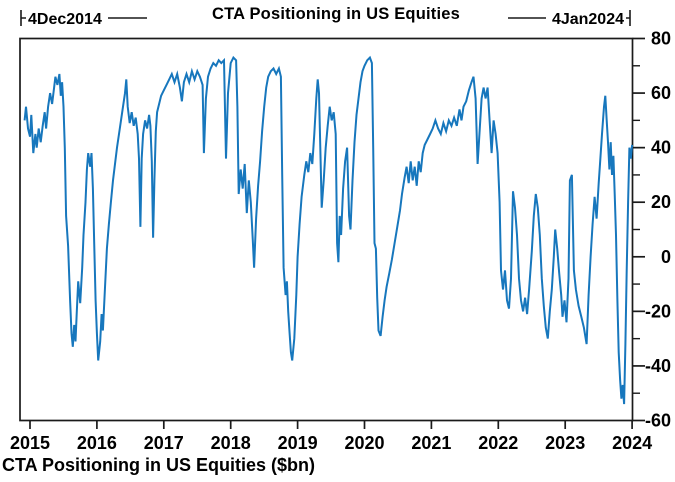 The height and width of the screenshot is (482, 675). What do you see at coordinates (661, 148) in the screenshot?
I see `y-tick-label: 40` at bounding box center [661, 148].